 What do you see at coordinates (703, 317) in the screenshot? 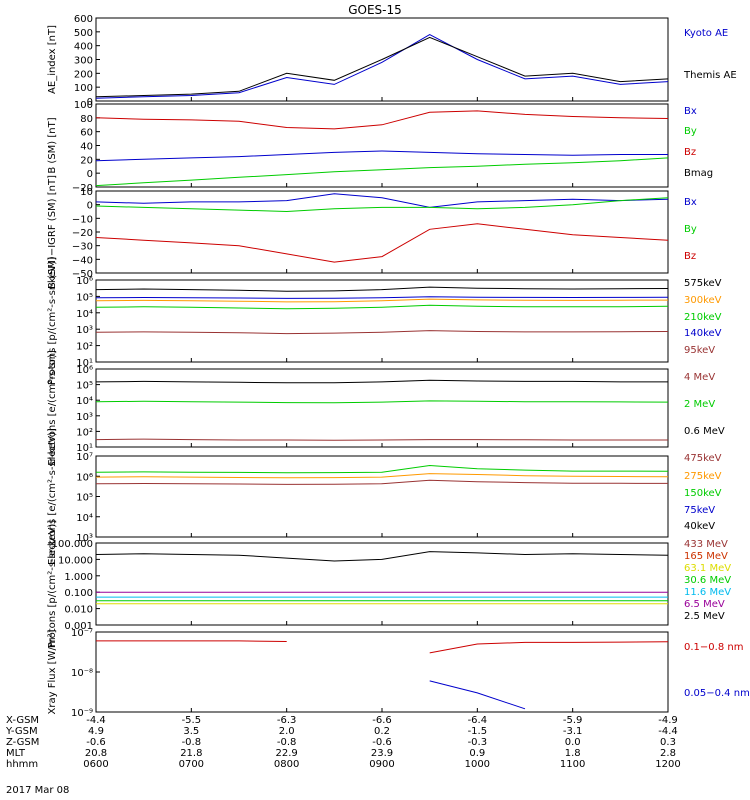
I see `legend-entry: 210keV` at bounding box center [703, 317].